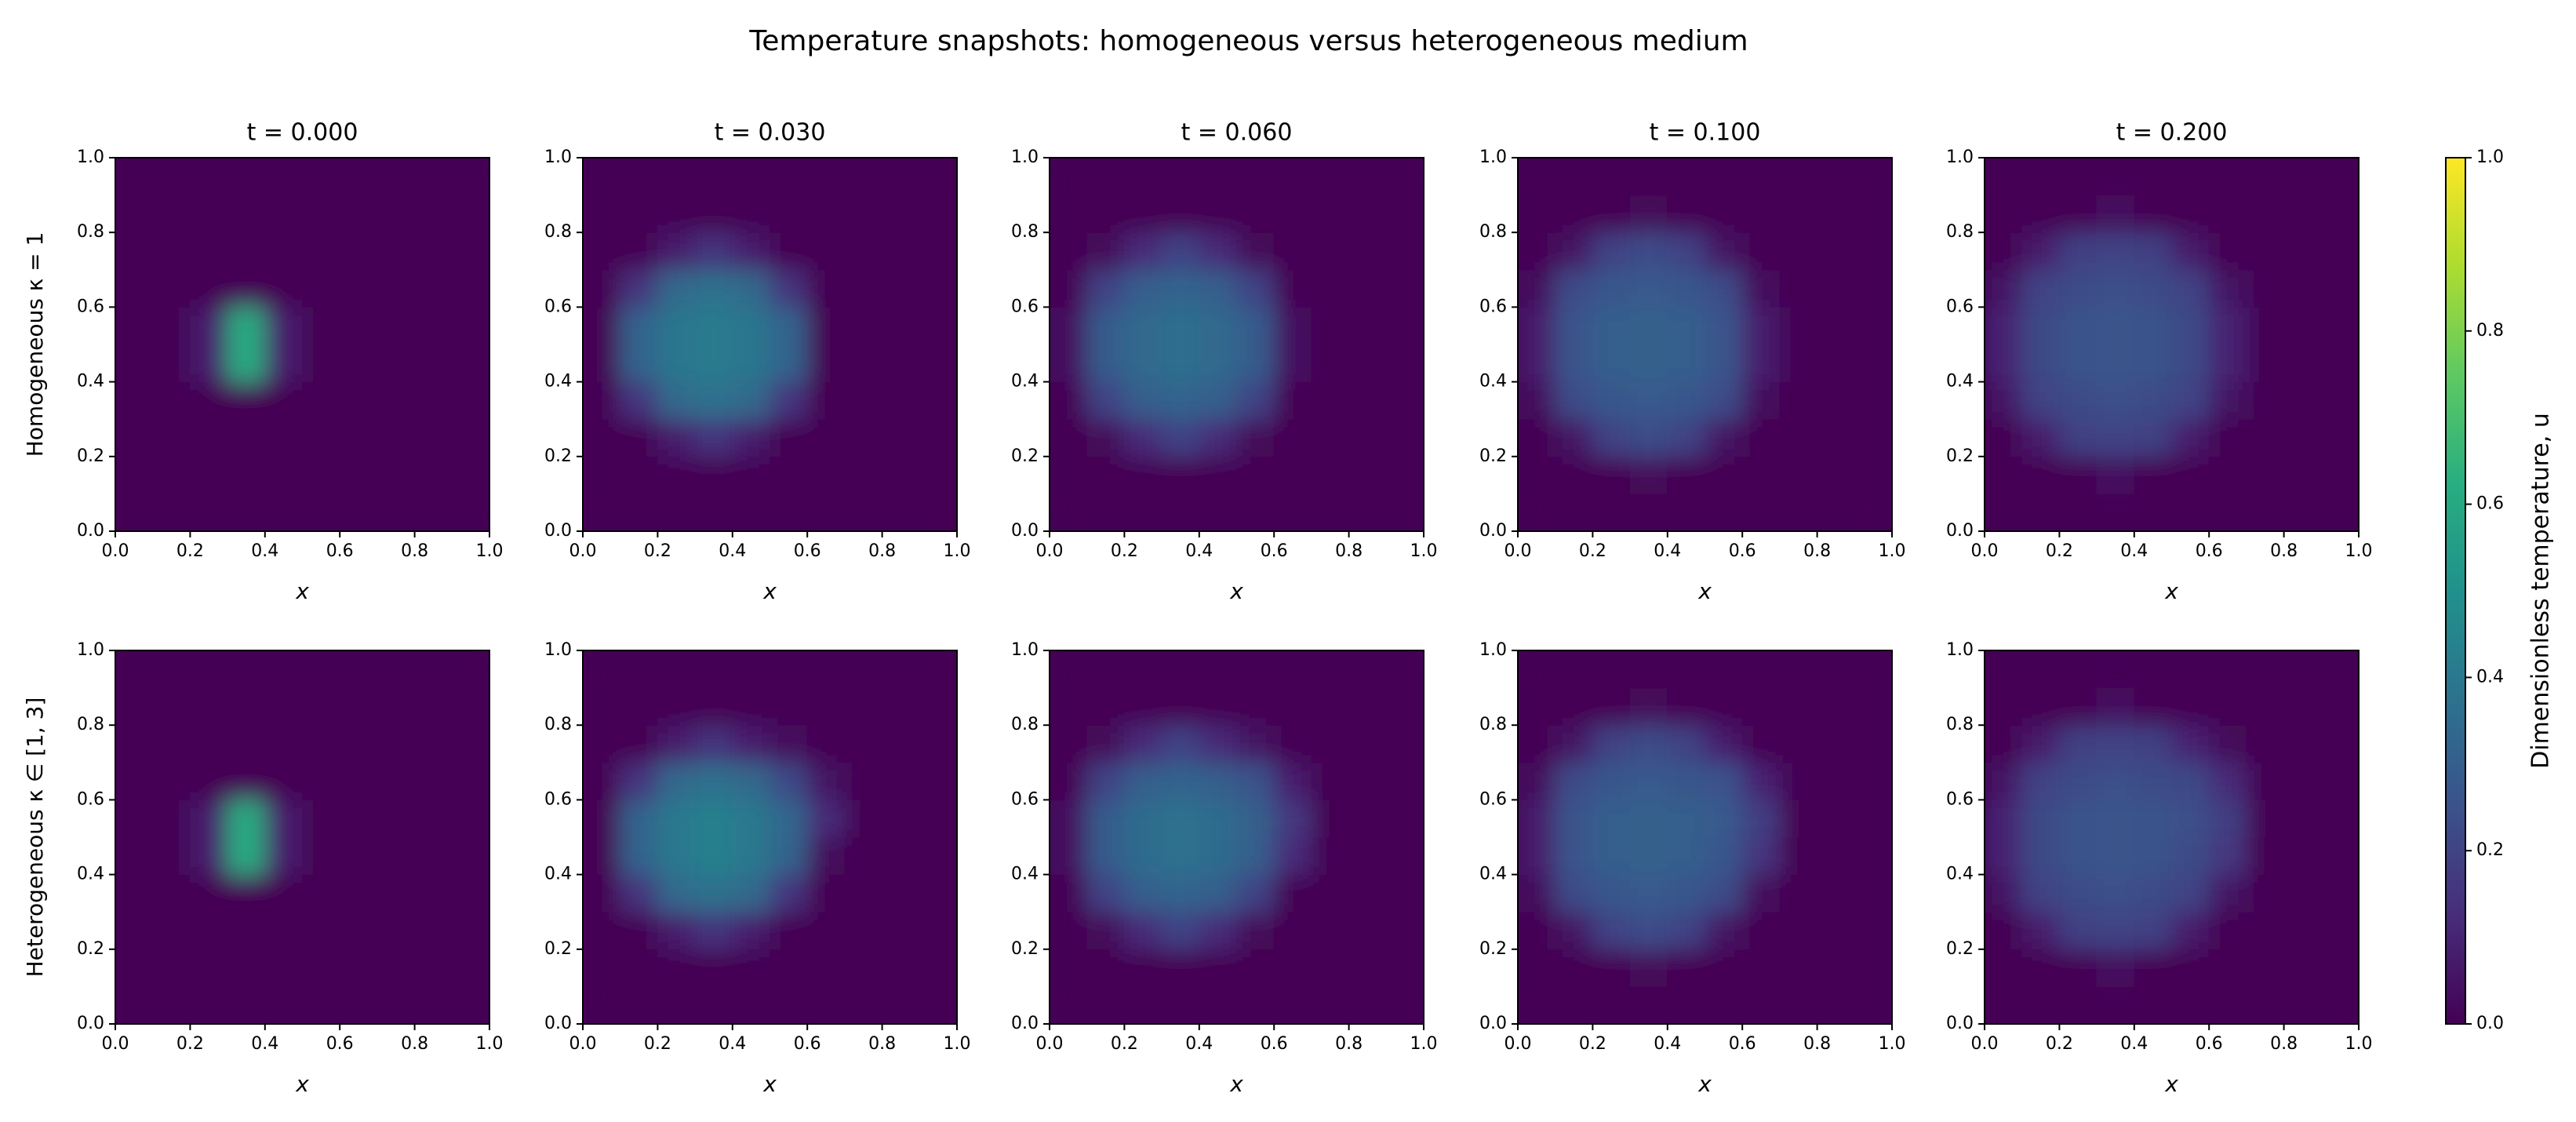  Describe the element at coordinates (2490, 504) in the screenshot. I see `colorbar-tick-label: 0.6` at that location.